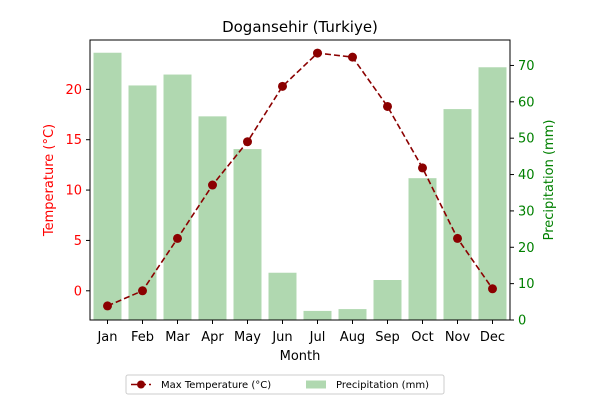 This screenshot has height=400, width=600. What do you see at coordinates (458, 337) in the screenshot?
I see `x-tick-label-nov: Nov` at bounding box center [458, 337].